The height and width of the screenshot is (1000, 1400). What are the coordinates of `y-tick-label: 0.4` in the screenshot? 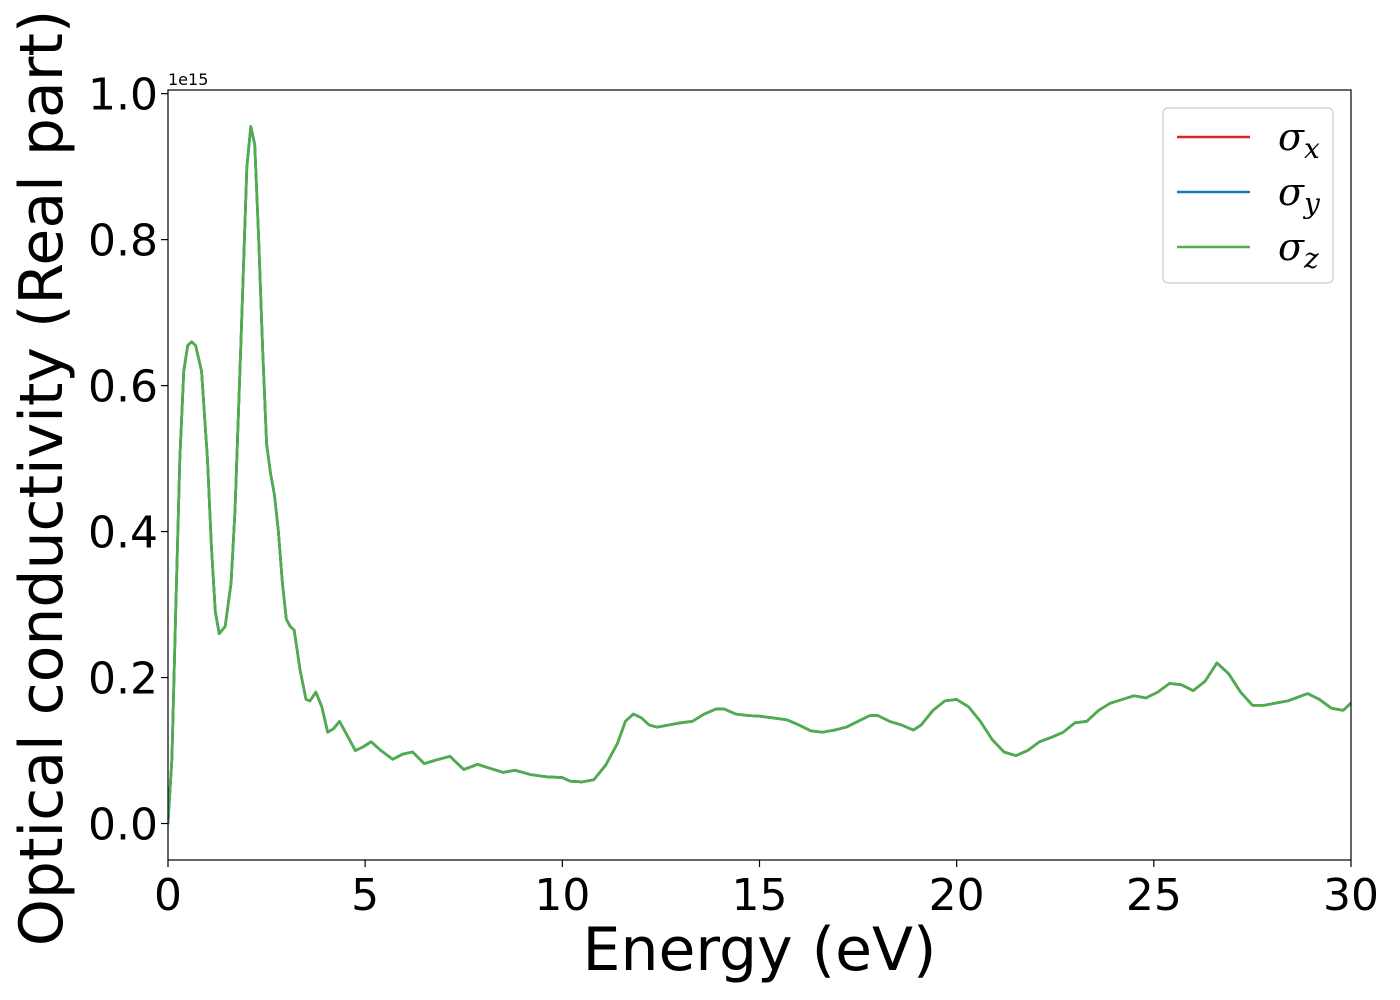 It's located at (123, 533).